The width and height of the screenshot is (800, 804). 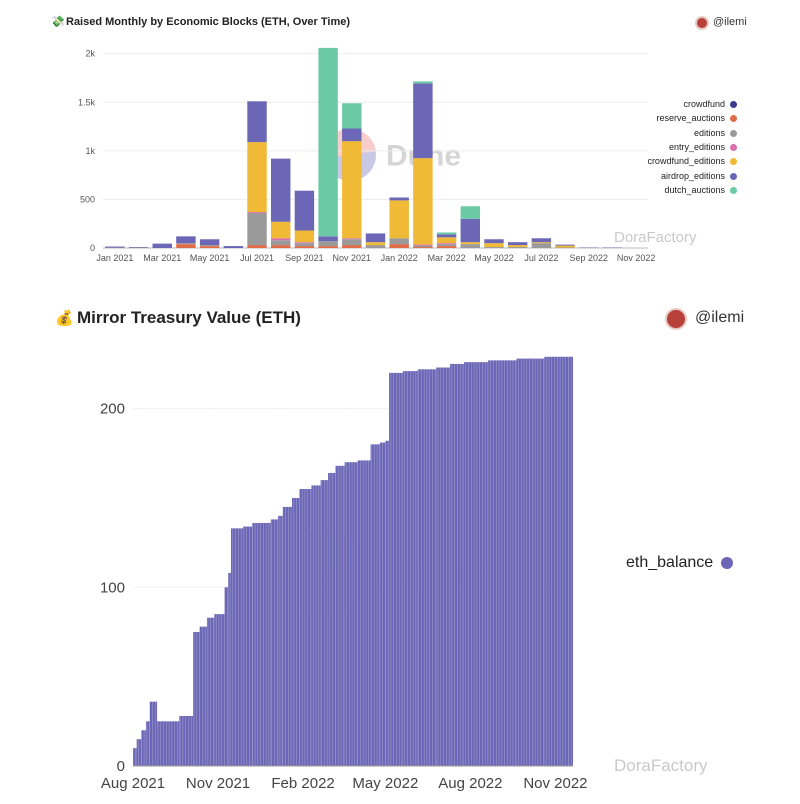 I want to click on x-tick-label: Feb 2022, so click(x=302, y=783).